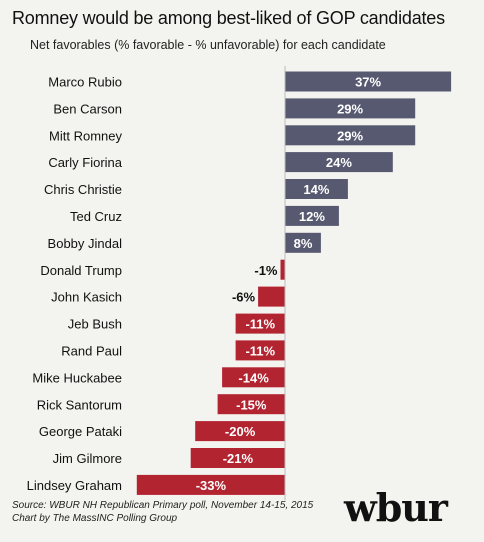  Describe the element at coordinates (91, 350) in the screenshot. I see `category-label: Rand Paul` at that location.